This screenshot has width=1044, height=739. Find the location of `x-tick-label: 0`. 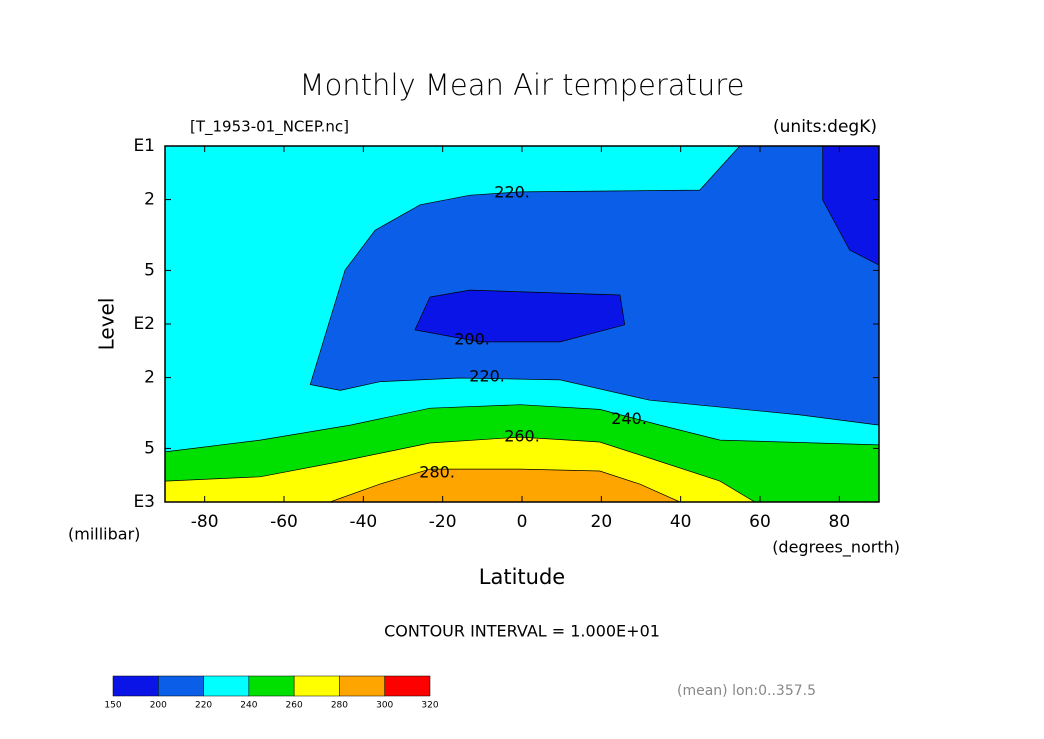

x-tick-label: 0 is located at coordinates (522, 522).